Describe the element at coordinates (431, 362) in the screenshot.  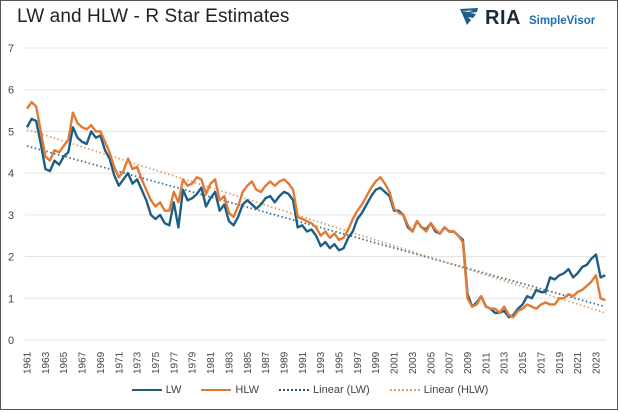
I see `x-tick-label: 2005` at that location.